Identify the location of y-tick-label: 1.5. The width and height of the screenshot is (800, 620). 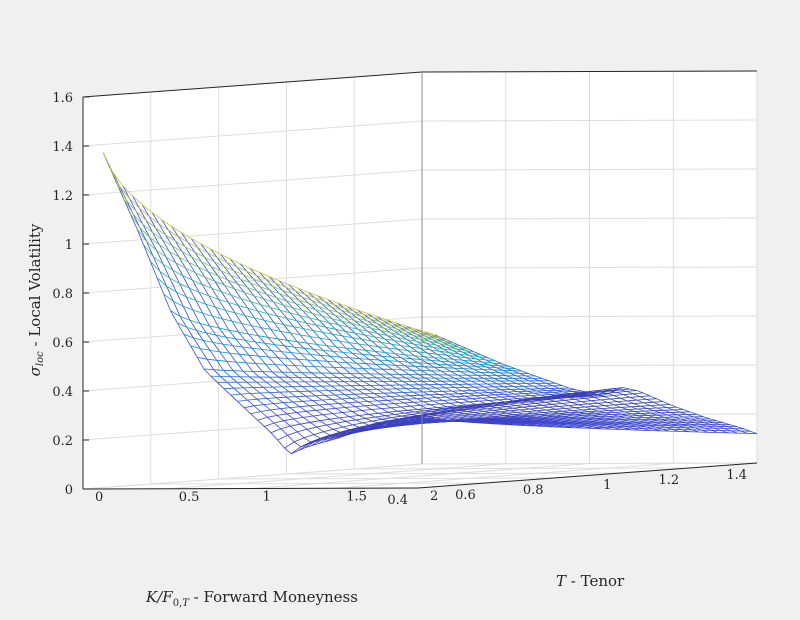
(356, 496).